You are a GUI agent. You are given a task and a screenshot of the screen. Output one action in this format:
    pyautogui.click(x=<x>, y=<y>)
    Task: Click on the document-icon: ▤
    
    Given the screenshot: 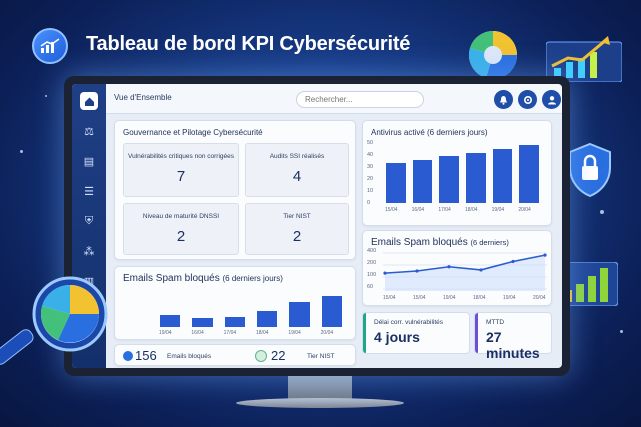 What is the action you would take?
    pyautogui.click(x=89, y=161)
    